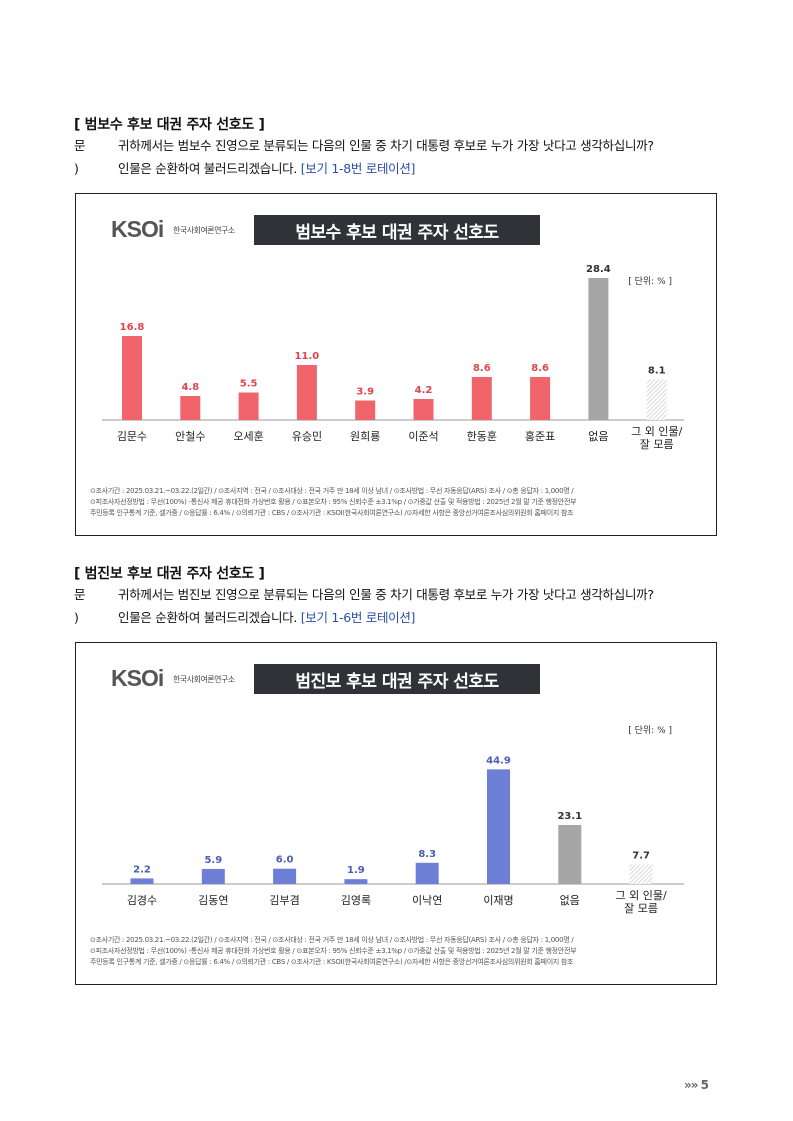 Image resolution: width=793 pixels, height=1121 pixels. Describe the element at coordinates (213, 860) in the screenshot. I see `value-label: 5.9` at that location.